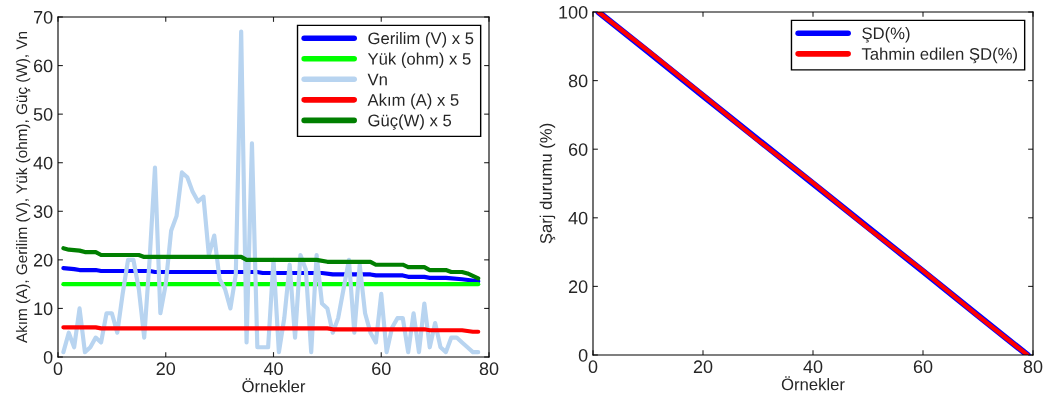 Image resolution: width=1043 pixels, height=407 pixels. What do you see at coordinates (410, 122) in the screenshot?
I see `legend-label: Güç(W) x 5` at bounding box center [410, 122].